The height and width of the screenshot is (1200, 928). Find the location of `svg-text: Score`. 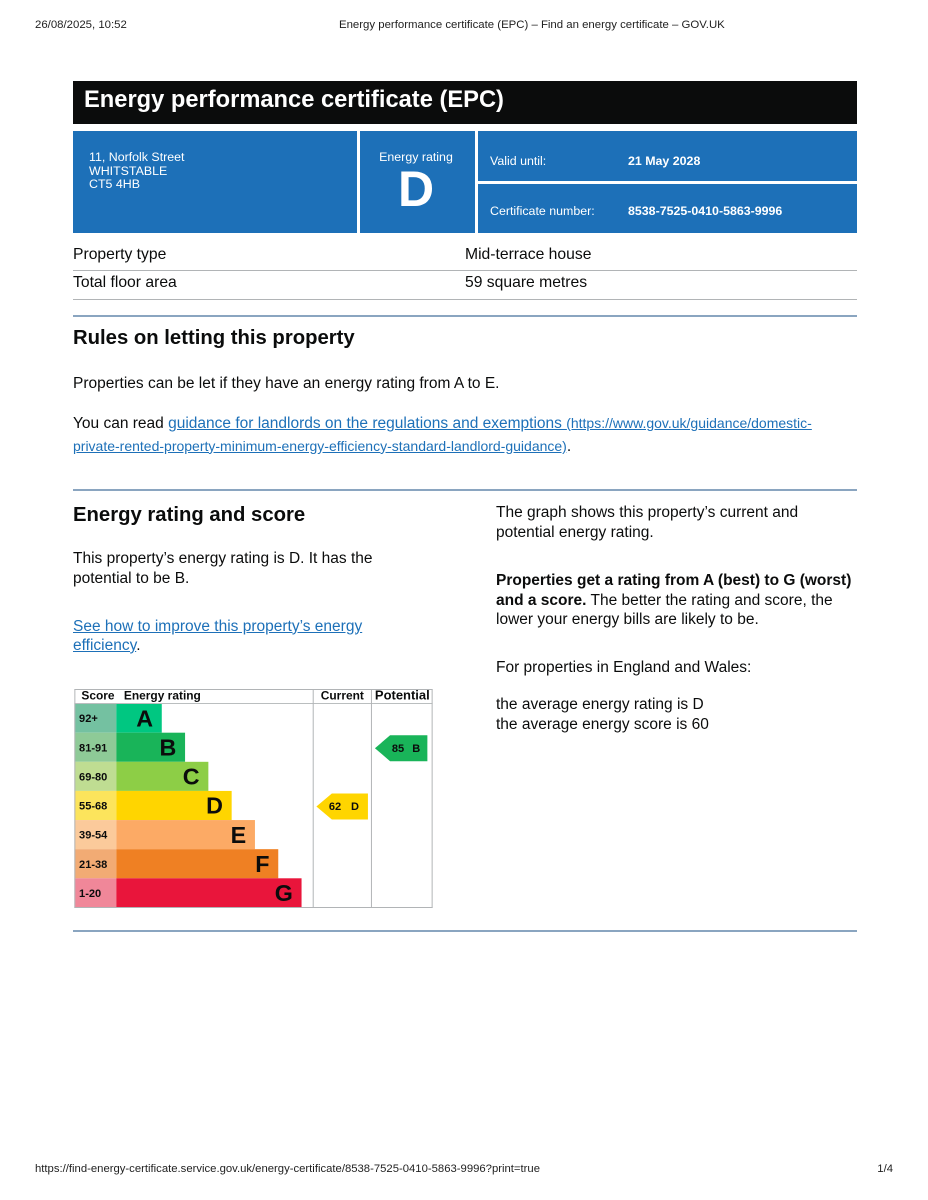

svg-text: Score is located at coordinates (98, 695).